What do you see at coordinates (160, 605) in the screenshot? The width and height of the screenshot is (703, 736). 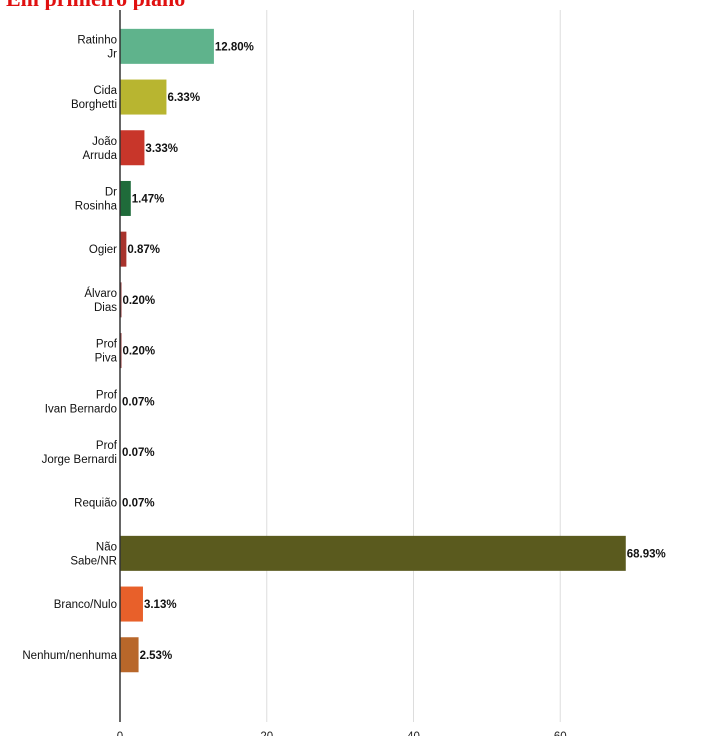 I see `value-label-11: 3.13%` at bounding box center [160, 605].